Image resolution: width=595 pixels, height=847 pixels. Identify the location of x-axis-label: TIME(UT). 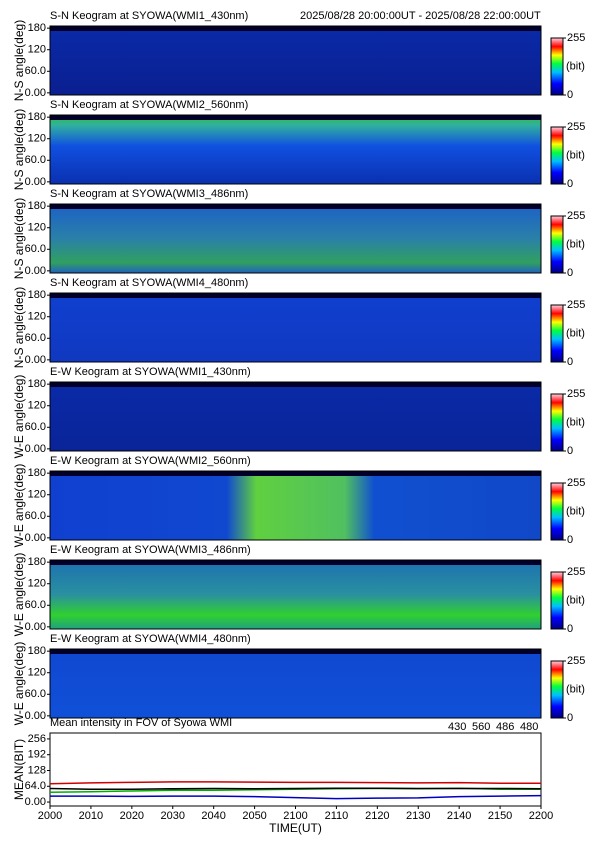
(295, 828).